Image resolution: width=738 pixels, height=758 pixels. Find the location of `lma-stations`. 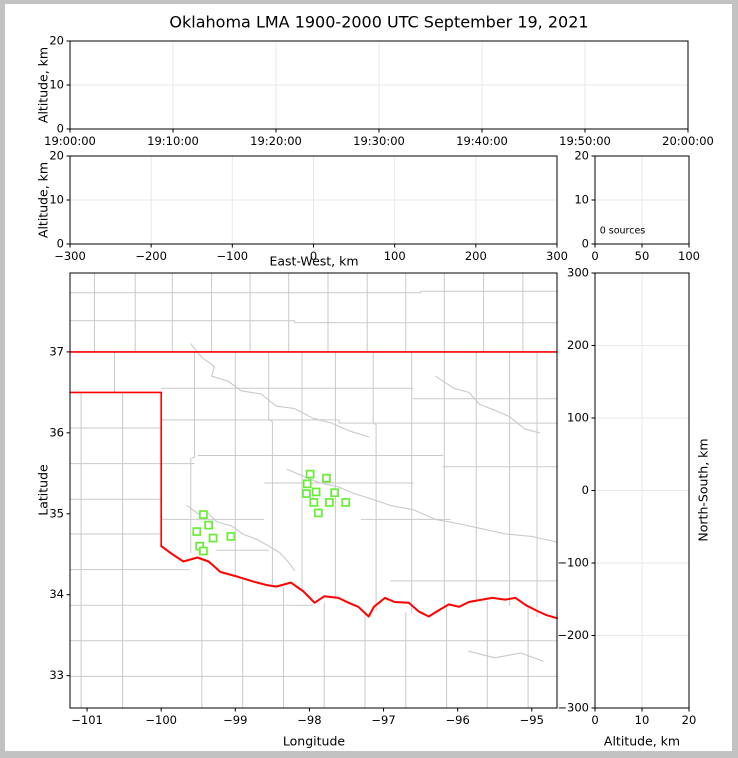

lma-stations is located at coordinates (271, 512).